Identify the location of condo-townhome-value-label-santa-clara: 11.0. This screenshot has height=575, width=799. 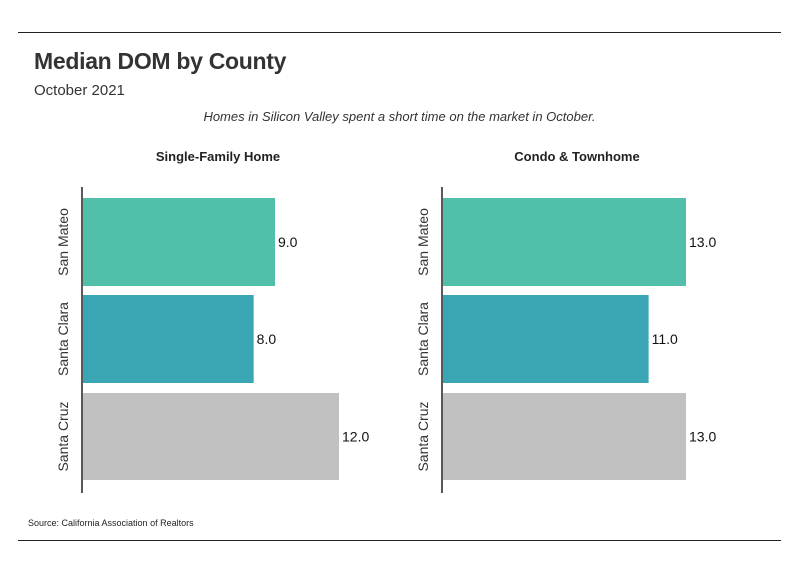
(665, 339).